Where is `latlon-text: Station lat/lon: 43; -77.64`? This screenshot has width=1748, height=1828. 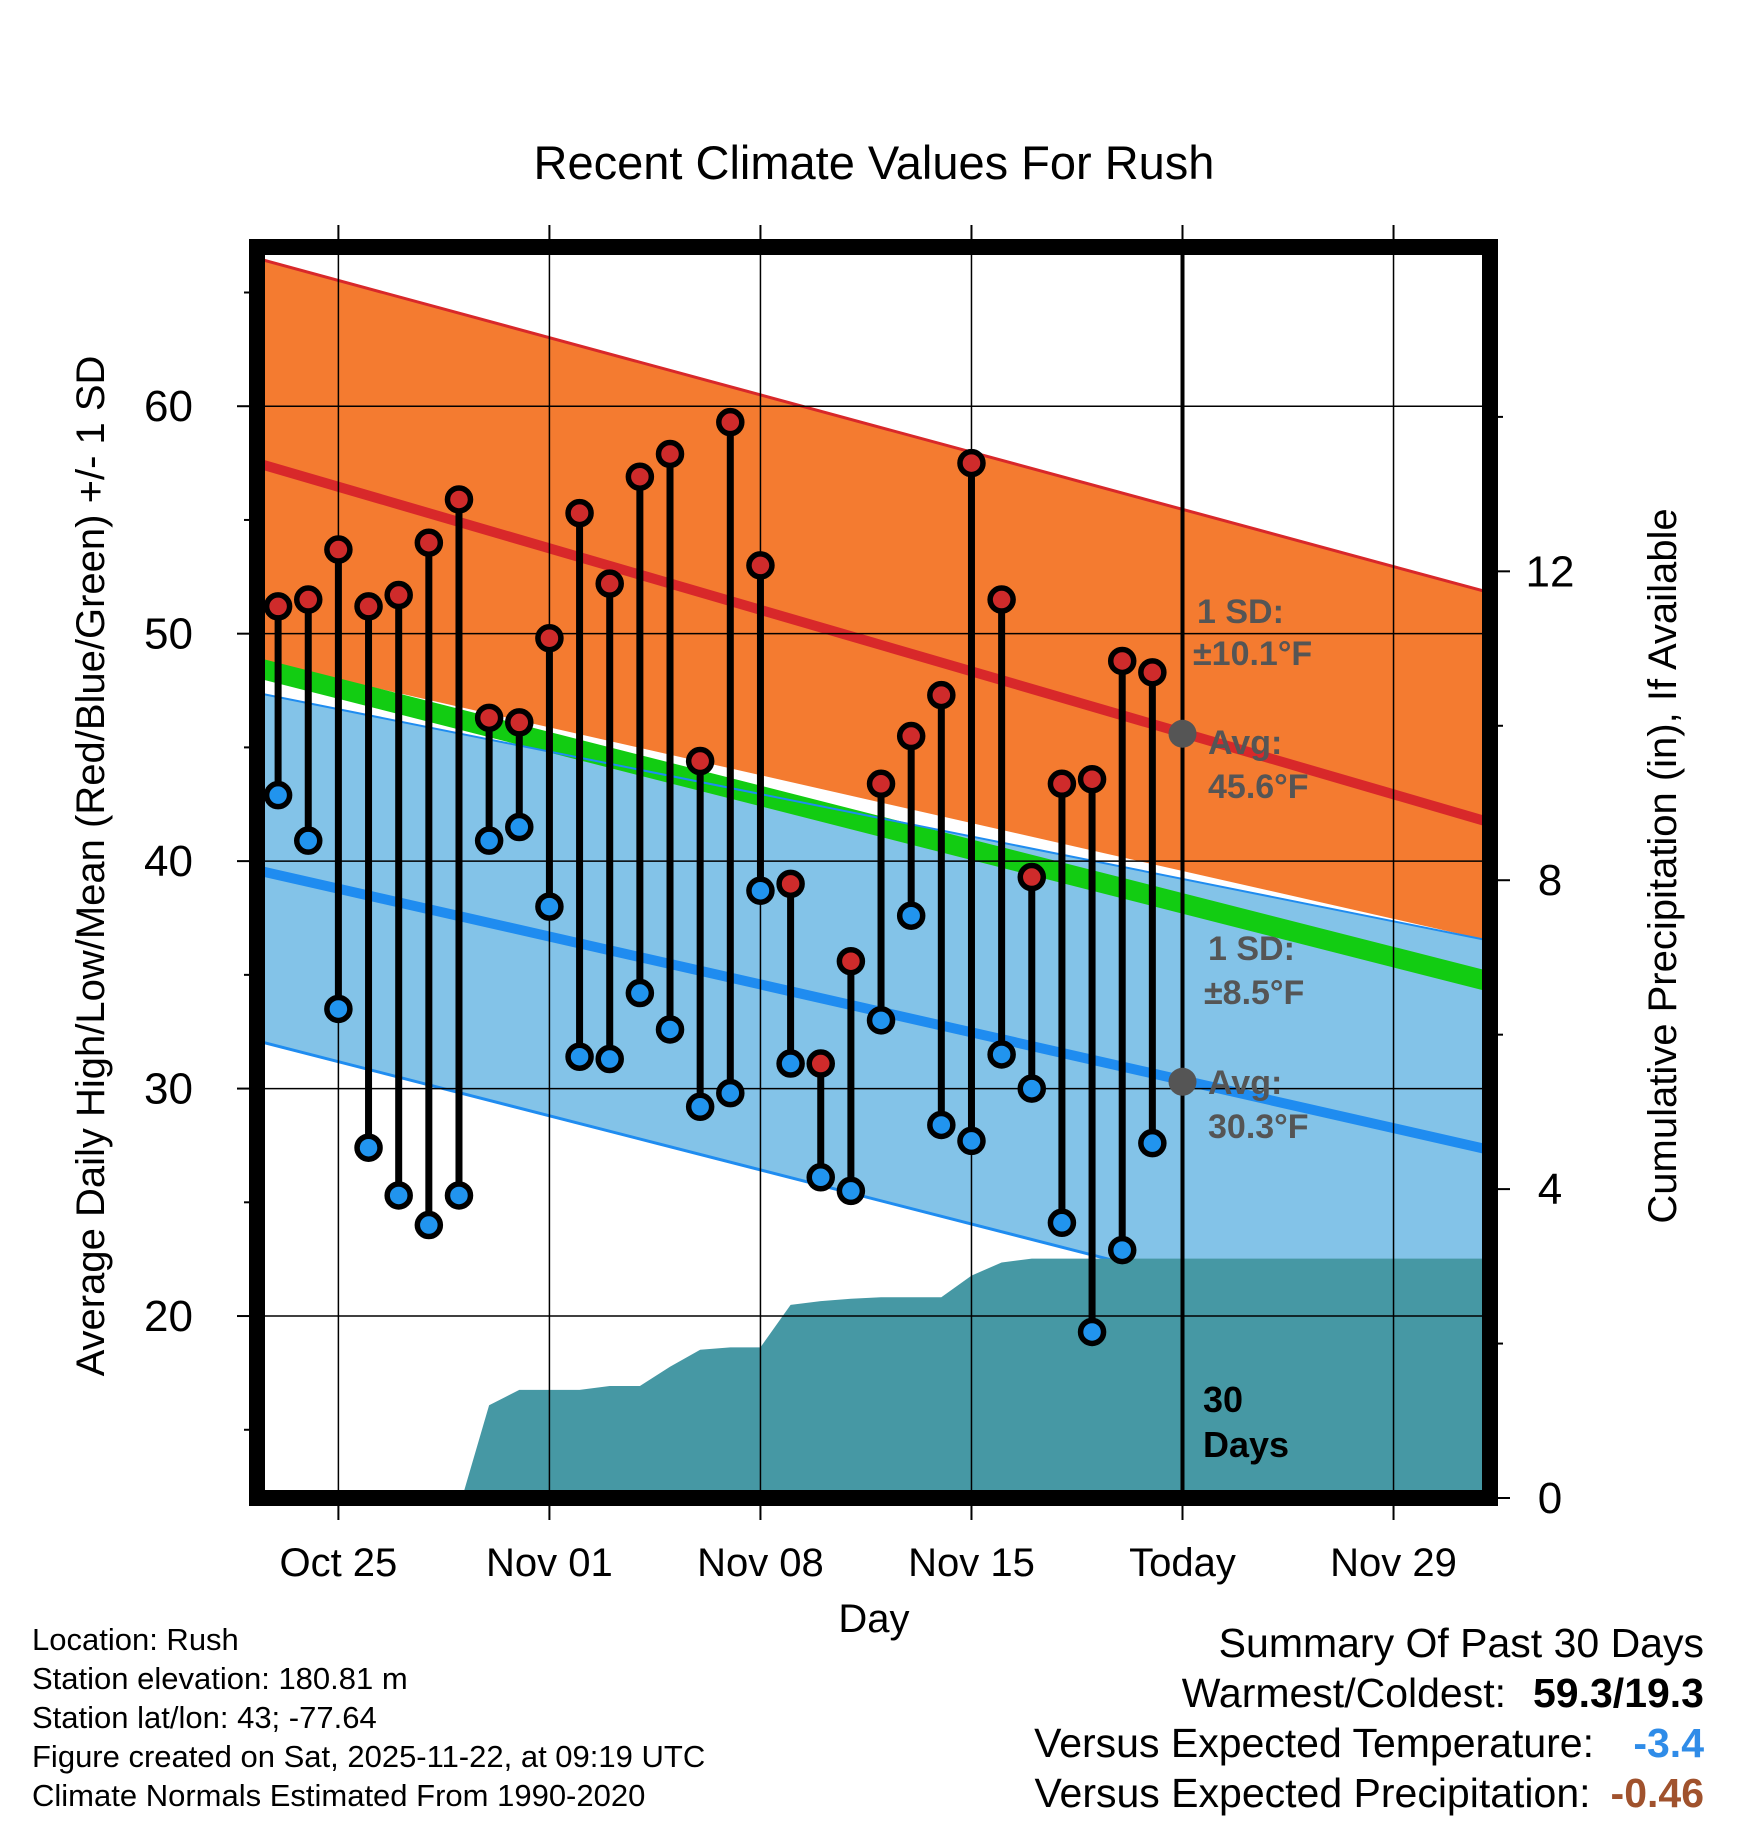
latlon-text: Station lat/lon: 43; -77.64 is located at coordinates (204, 1717).